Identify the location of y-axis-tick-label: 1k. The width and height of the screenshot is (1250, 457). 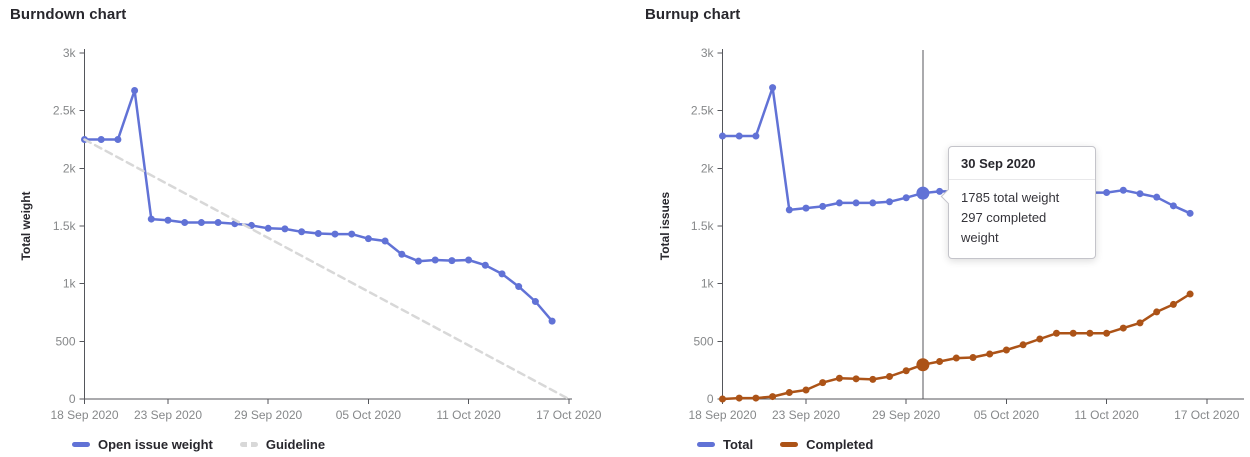
(70, 284).